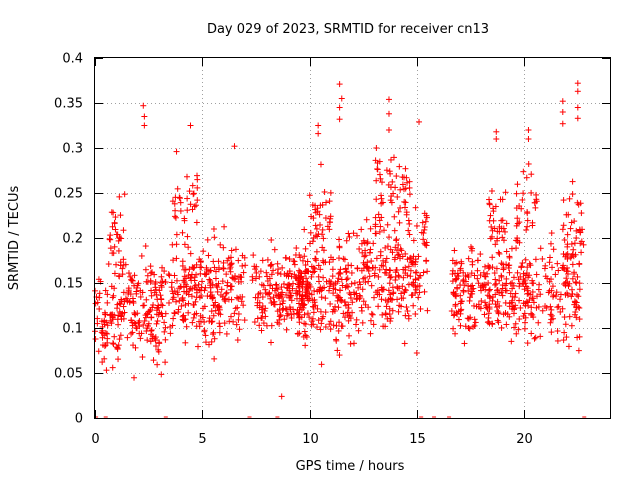 This screenshot has height=480, width=640. What do you see at coordinates (311, 439) in the screenshot?
I see `x-tick-labels: 0 5 10 15 20` at bounding box center [311, 439].